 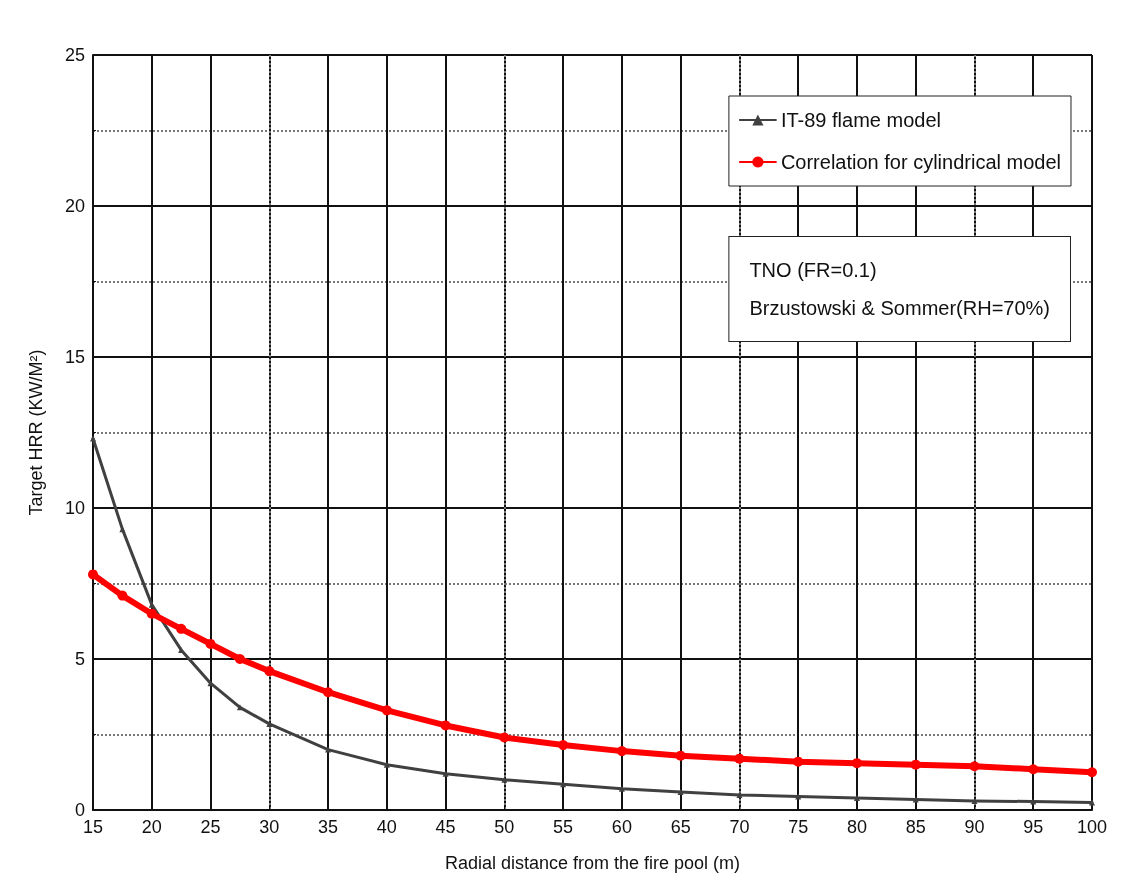 What do you see at coordinates (798, 827) in the screenshot?
I see `x-tick-label: 75` at bounding box center [798, 827].